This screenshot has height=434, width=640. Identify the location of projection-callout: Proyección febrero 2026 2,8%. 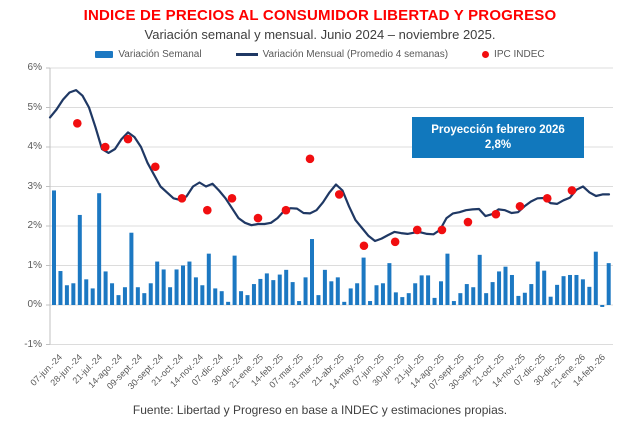
(498, 137).